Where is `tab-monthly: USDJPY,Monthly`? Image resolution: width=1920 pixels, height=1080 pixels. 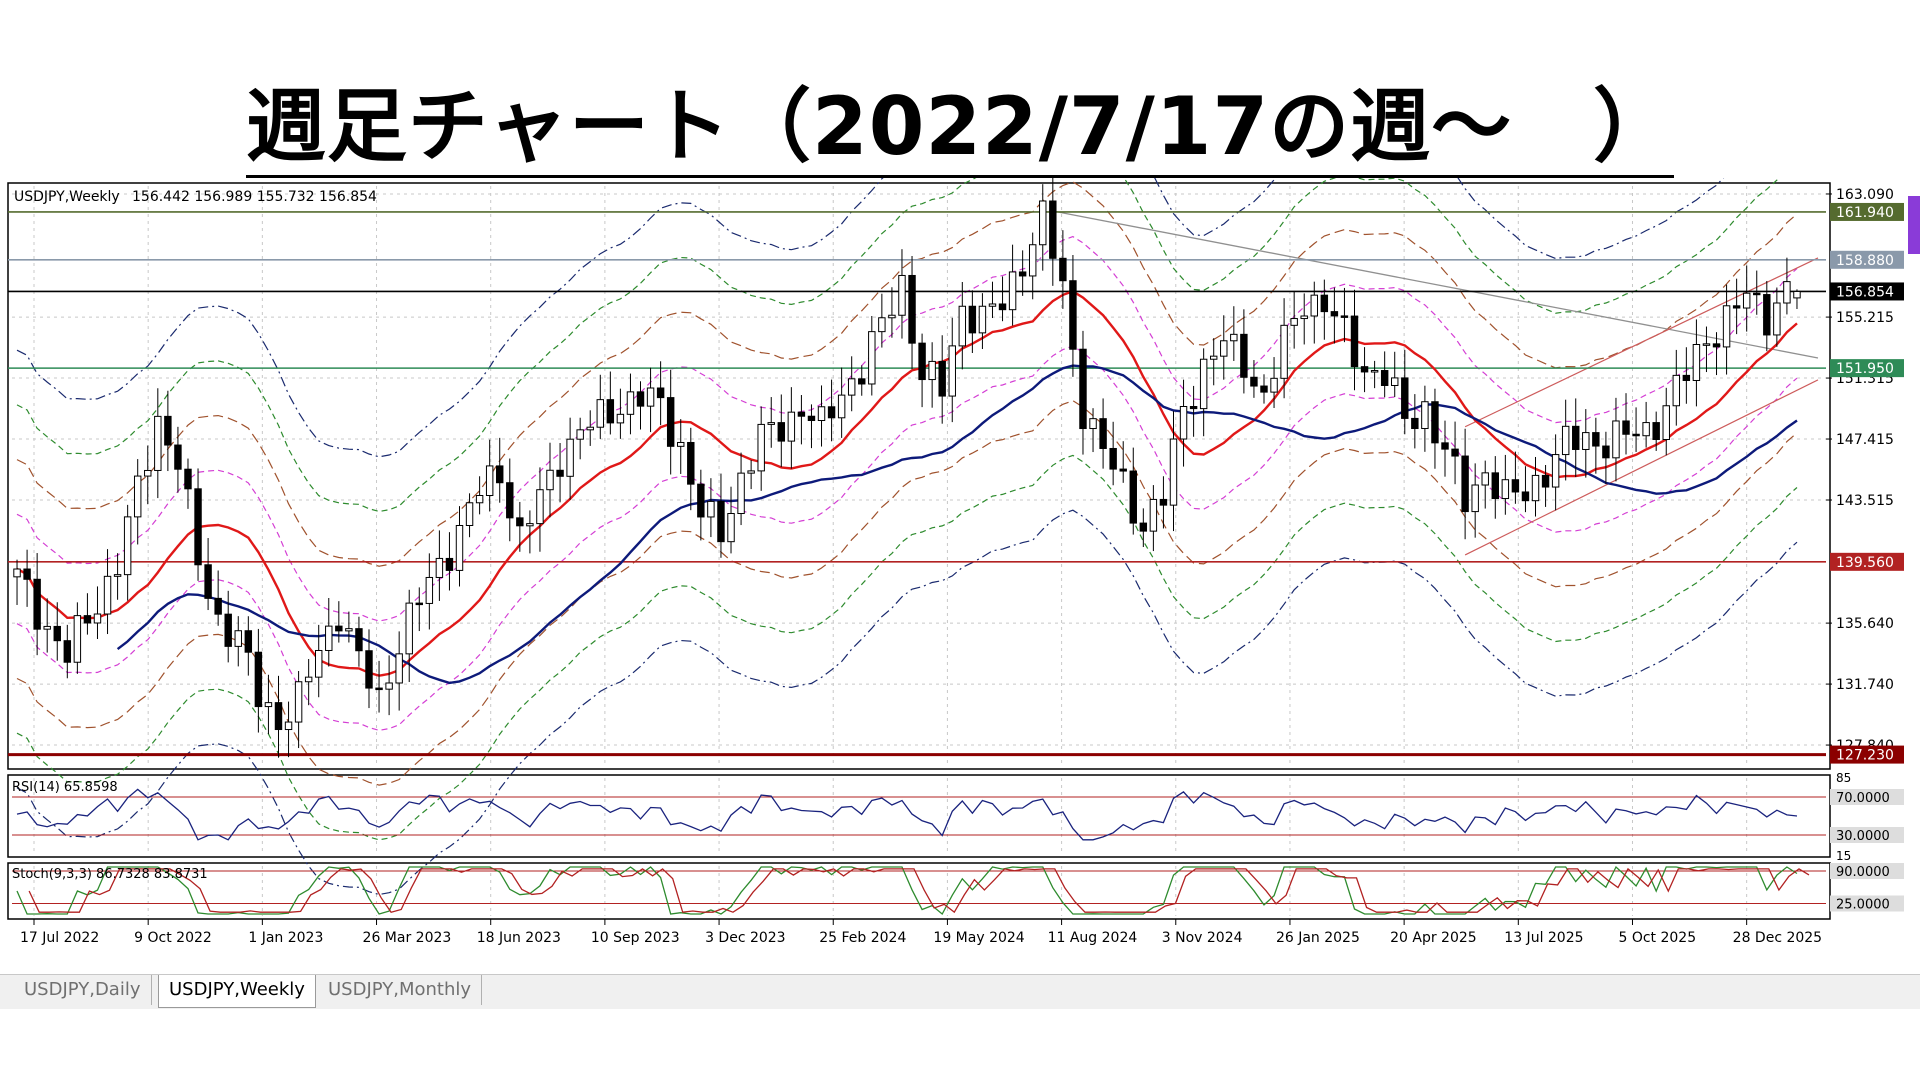
tab-monthly: USDJPY,Monthly is located at coordinates (400, 990).